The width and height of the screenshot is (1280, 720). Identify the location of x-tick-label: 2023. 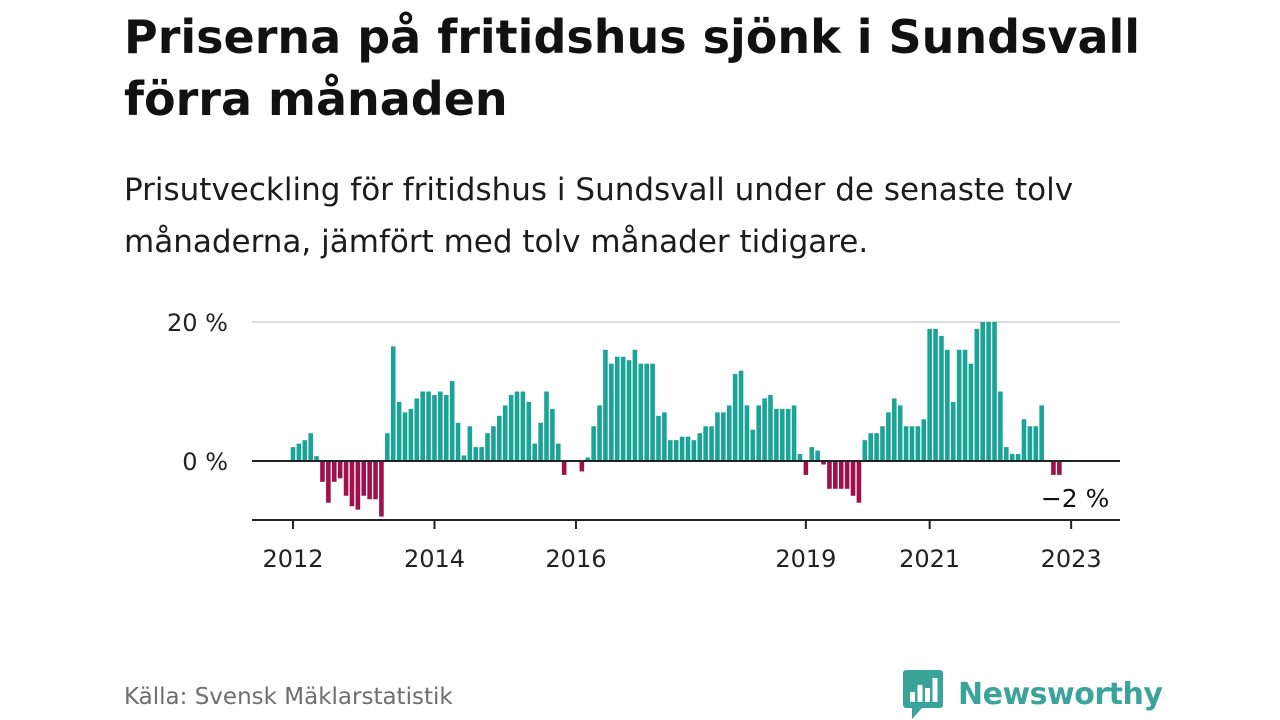
(1071, 559).